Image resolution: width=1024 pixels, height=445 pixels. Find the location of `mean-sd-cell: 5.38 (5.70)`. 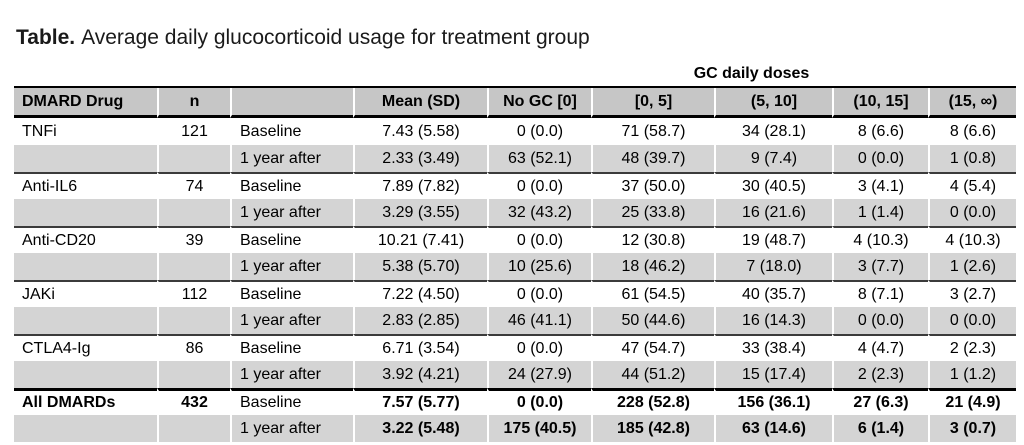

mean-sd-cell: 5.38 (5.70) is located at coordinates (420, 266).